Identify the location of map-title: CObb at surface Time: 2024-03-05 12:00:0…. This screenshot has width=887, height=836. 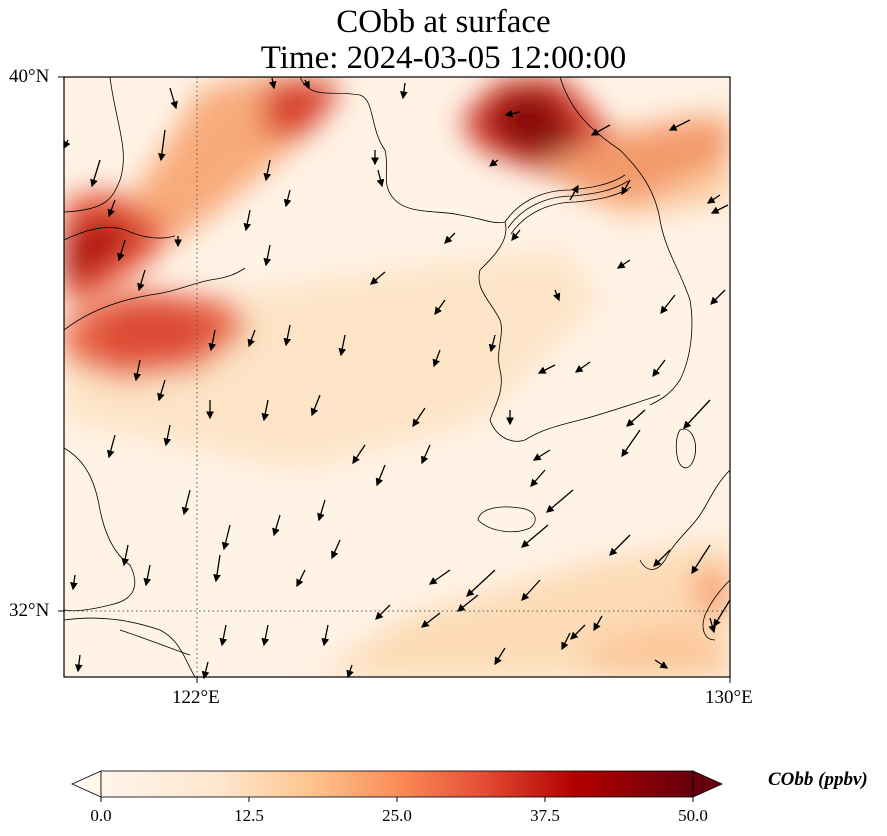
(443, 40).